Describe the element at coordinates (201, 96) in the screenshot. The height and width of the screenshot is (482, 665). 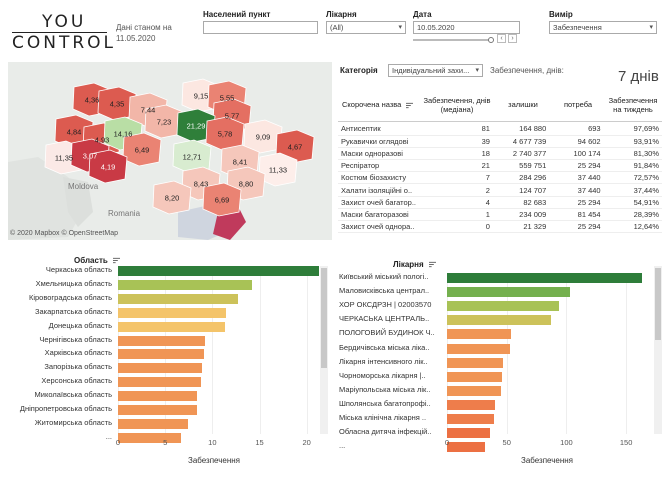
I see `map-region-label: 9,15` at that location.